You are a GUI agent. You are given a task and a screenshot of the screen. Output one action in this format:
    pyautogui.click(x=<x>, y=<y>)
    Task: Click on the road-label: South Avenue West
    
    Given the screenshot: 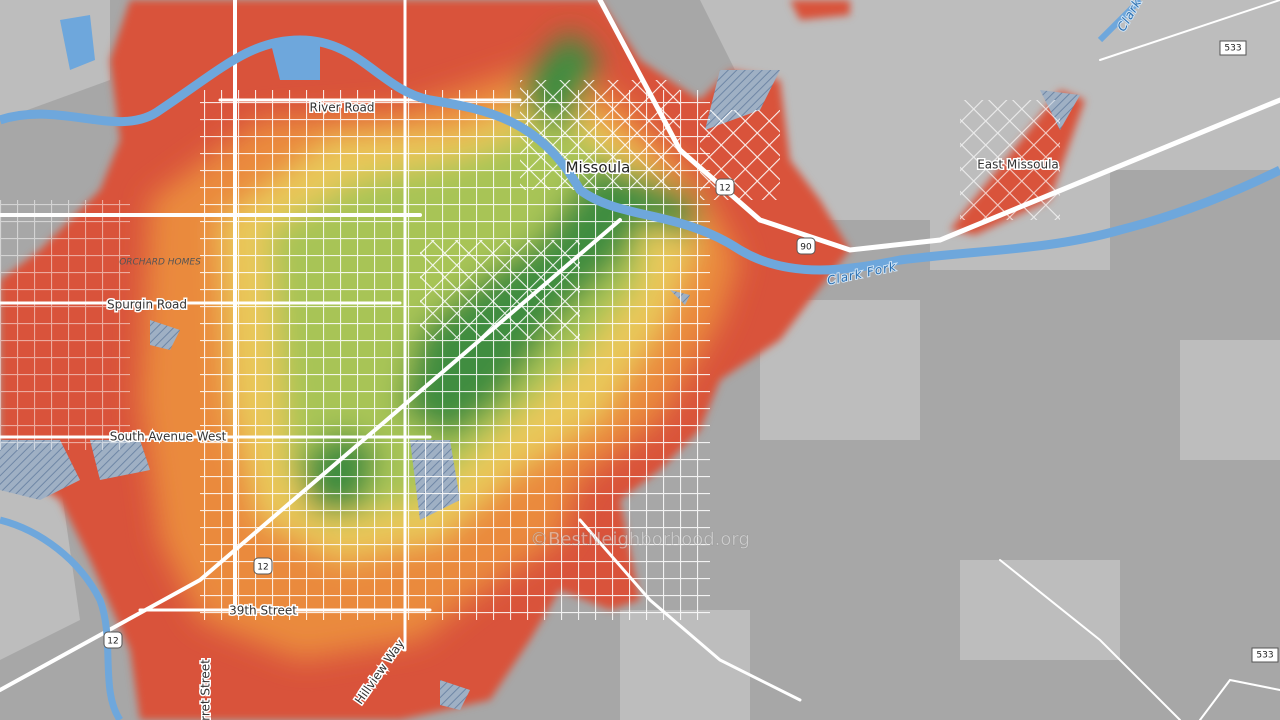 What is the action you would take?
    pyautogui.click(x=168, y=437)
    